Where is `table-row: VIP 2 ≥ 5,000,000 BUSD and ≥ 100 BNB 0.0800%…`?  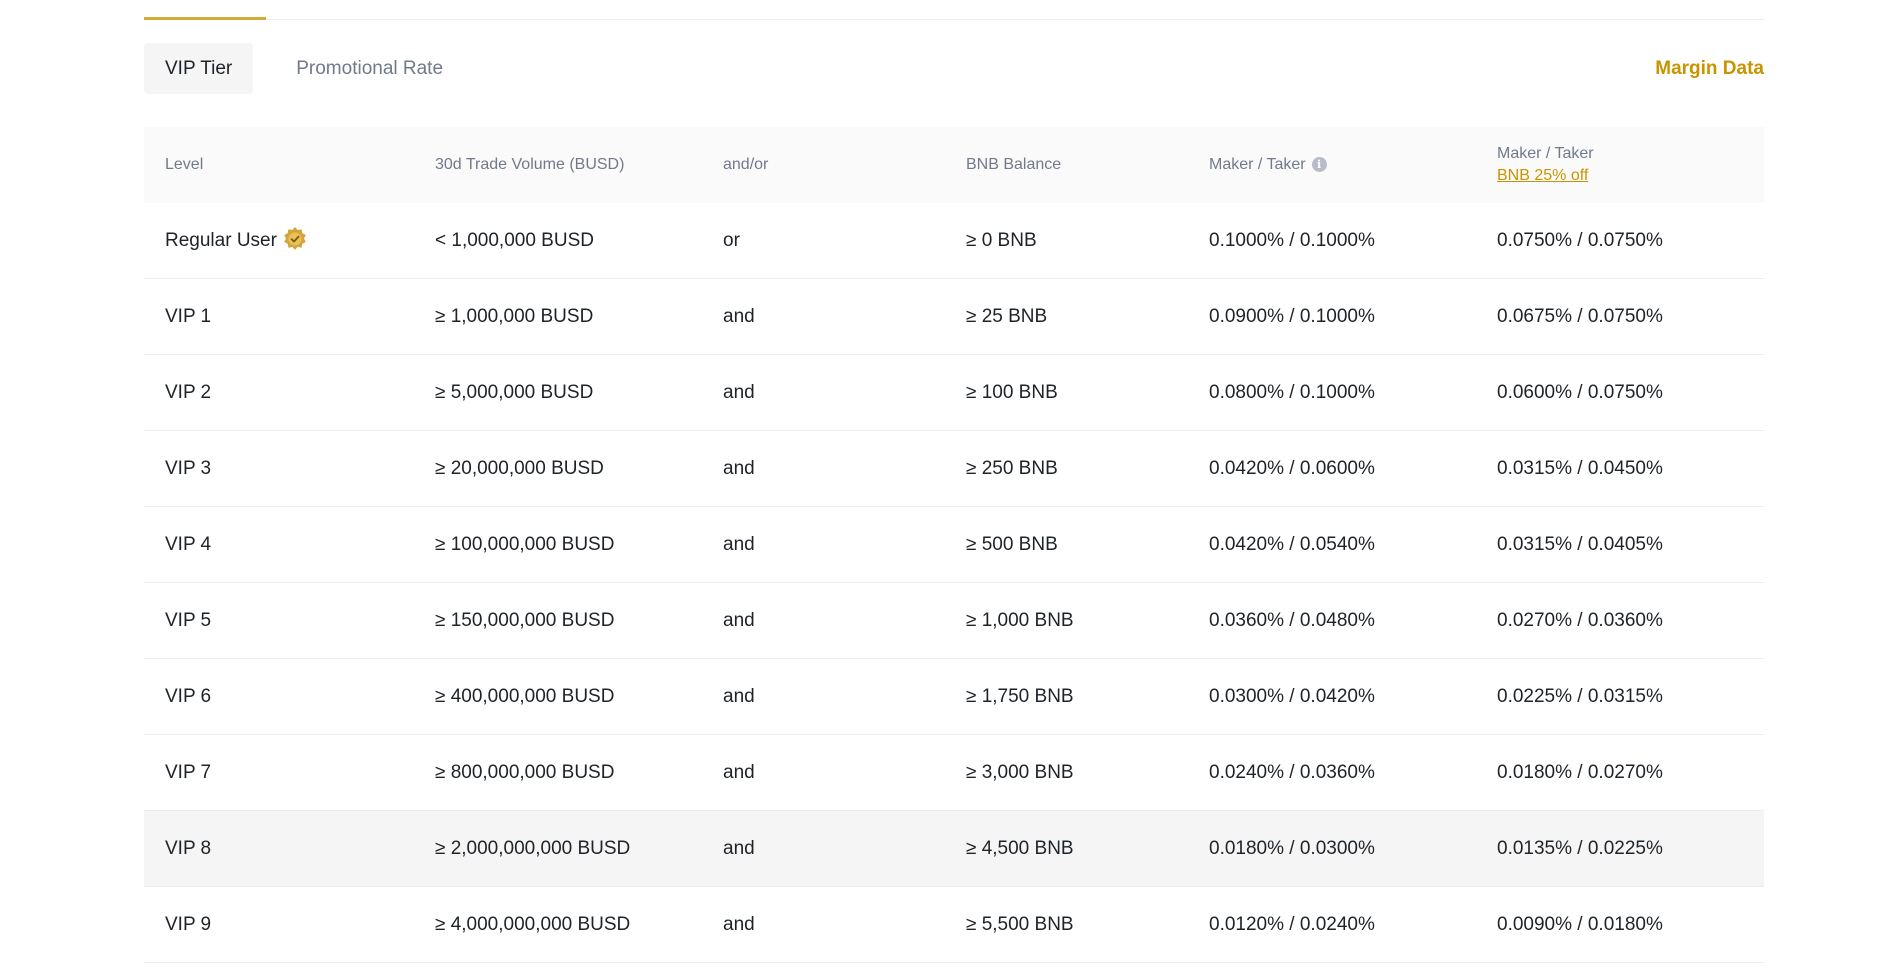
table-row: VIP 2 ≥ 5,000,000 BUSD and ≥ 100 BNB 0.0800%… is located at coordinates (954, 393).